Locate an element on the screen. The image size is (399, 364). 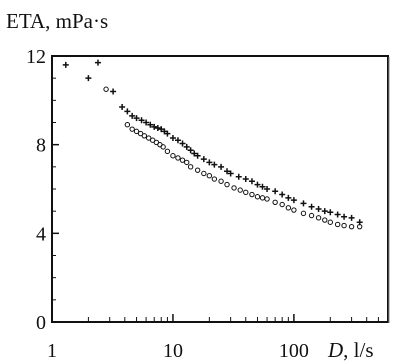
x-axis: 1 10 100 is located at coordinates (213, 338).